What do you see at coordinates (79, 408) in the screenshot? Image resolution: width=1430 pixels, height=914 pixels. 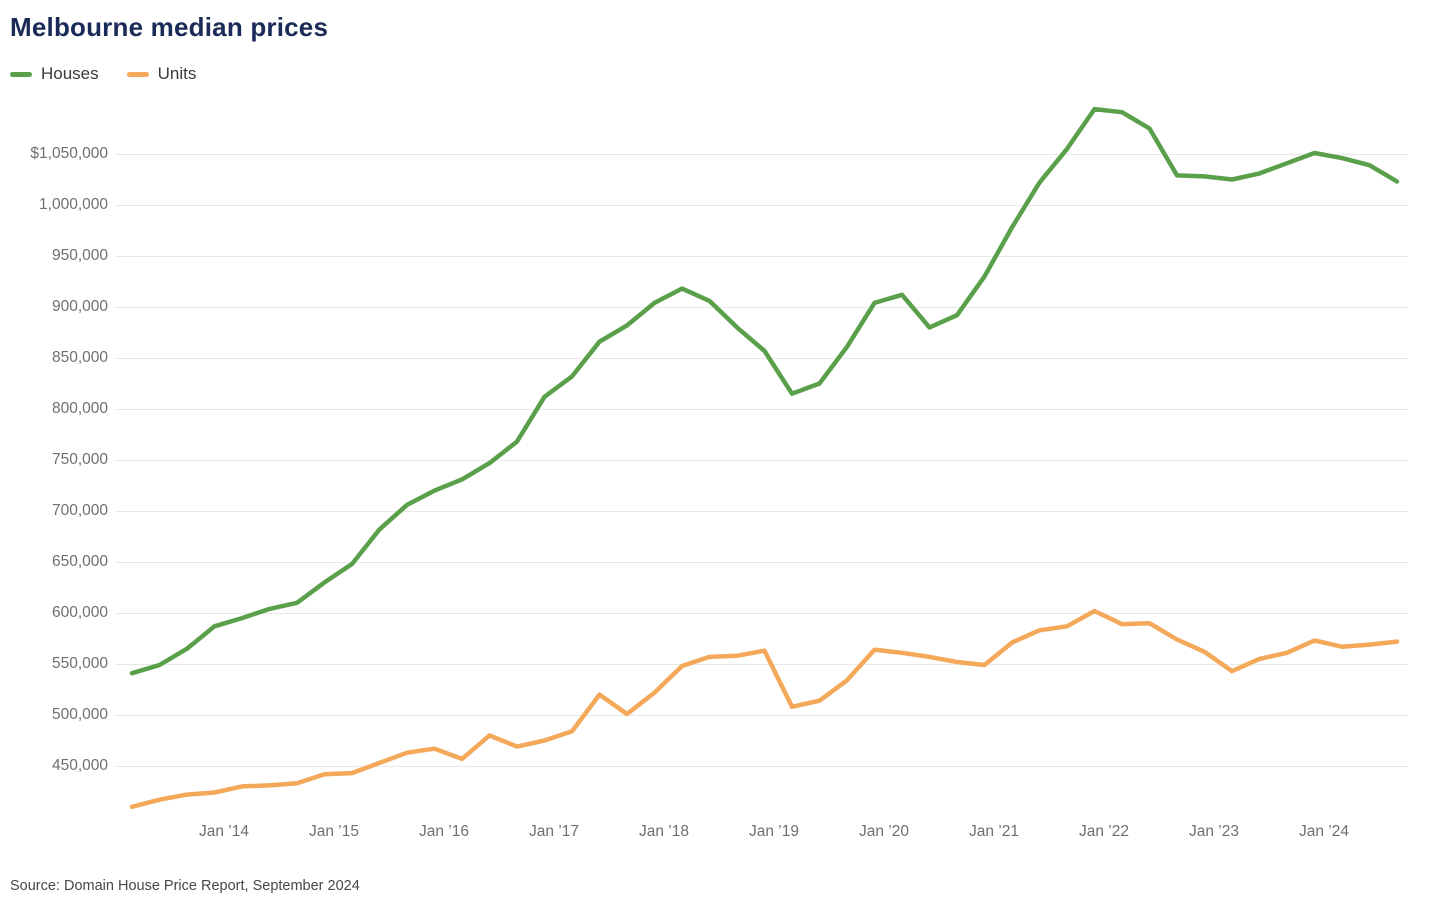 I see `y-axis-tick-label: 800,000` at bounding box center [79, 408].